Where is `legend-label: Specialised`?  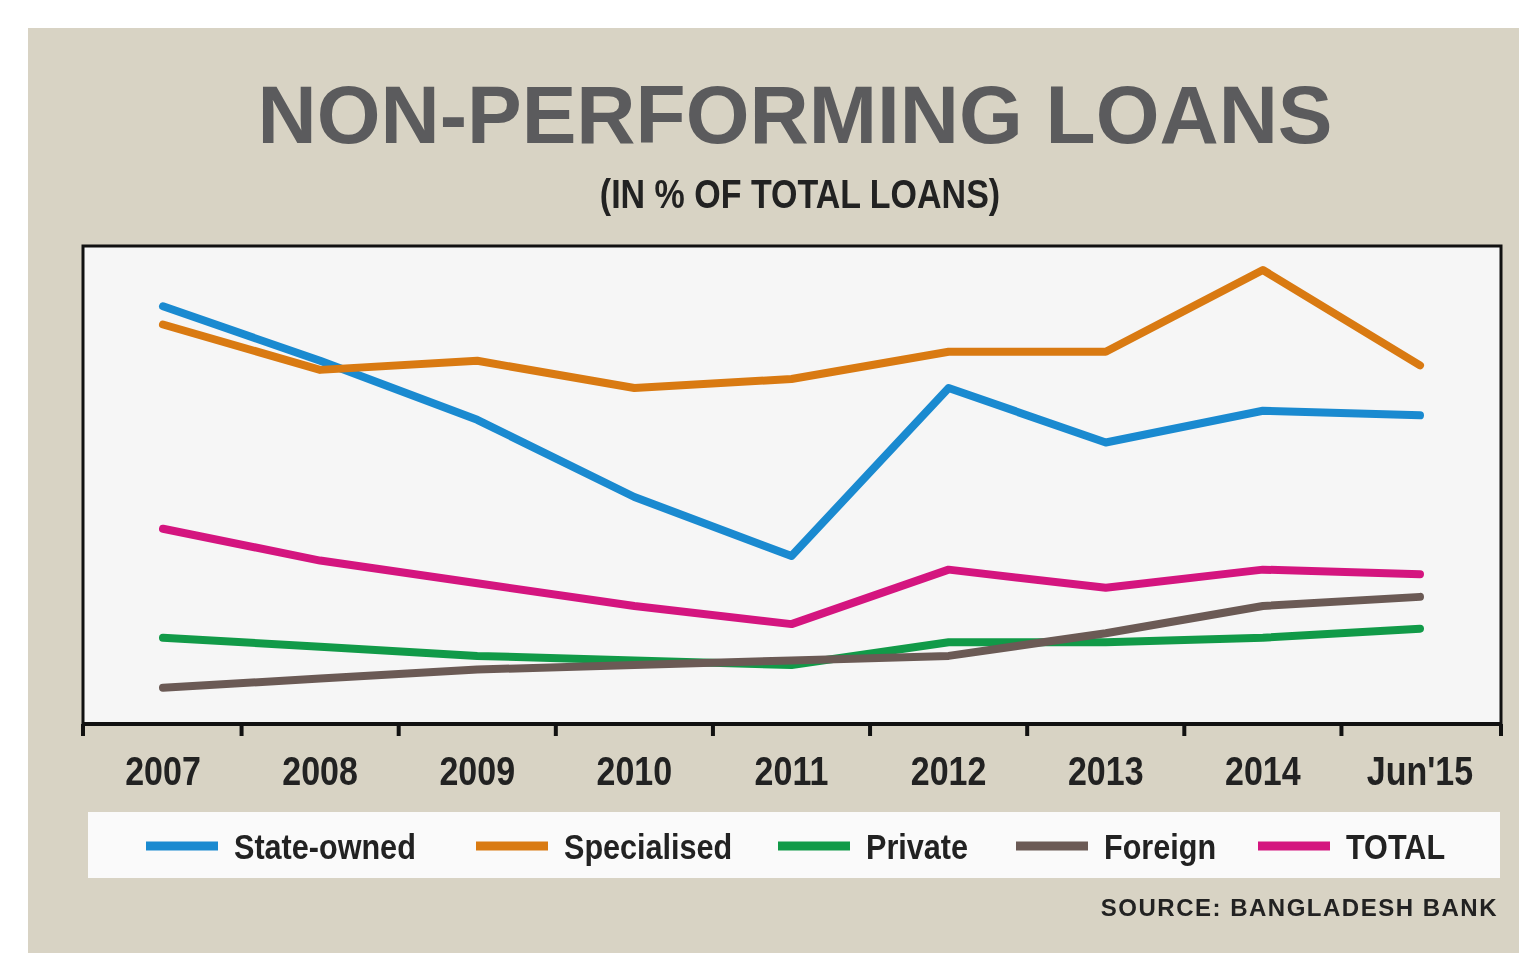 legend-label: Specialised is located at coordinates (648, 846).